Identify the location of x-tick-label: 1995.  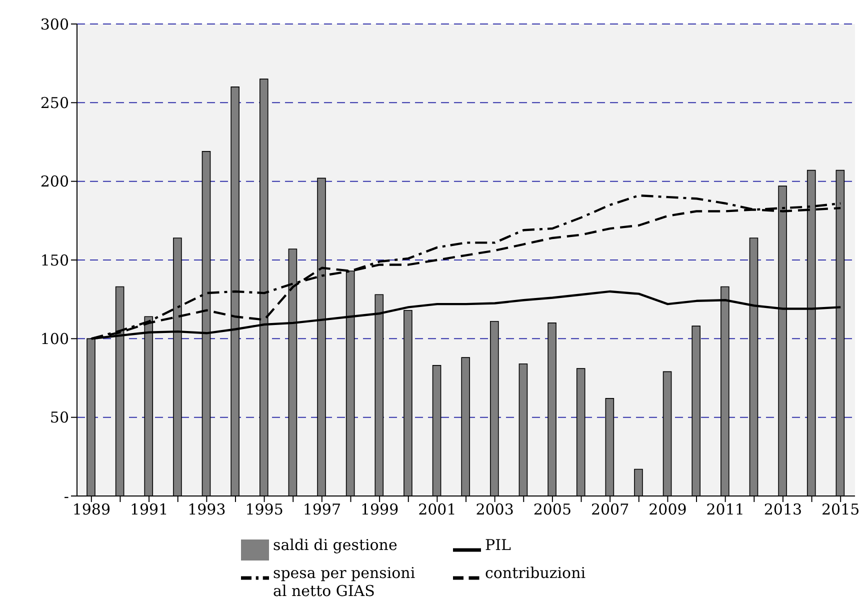
(264, 509).